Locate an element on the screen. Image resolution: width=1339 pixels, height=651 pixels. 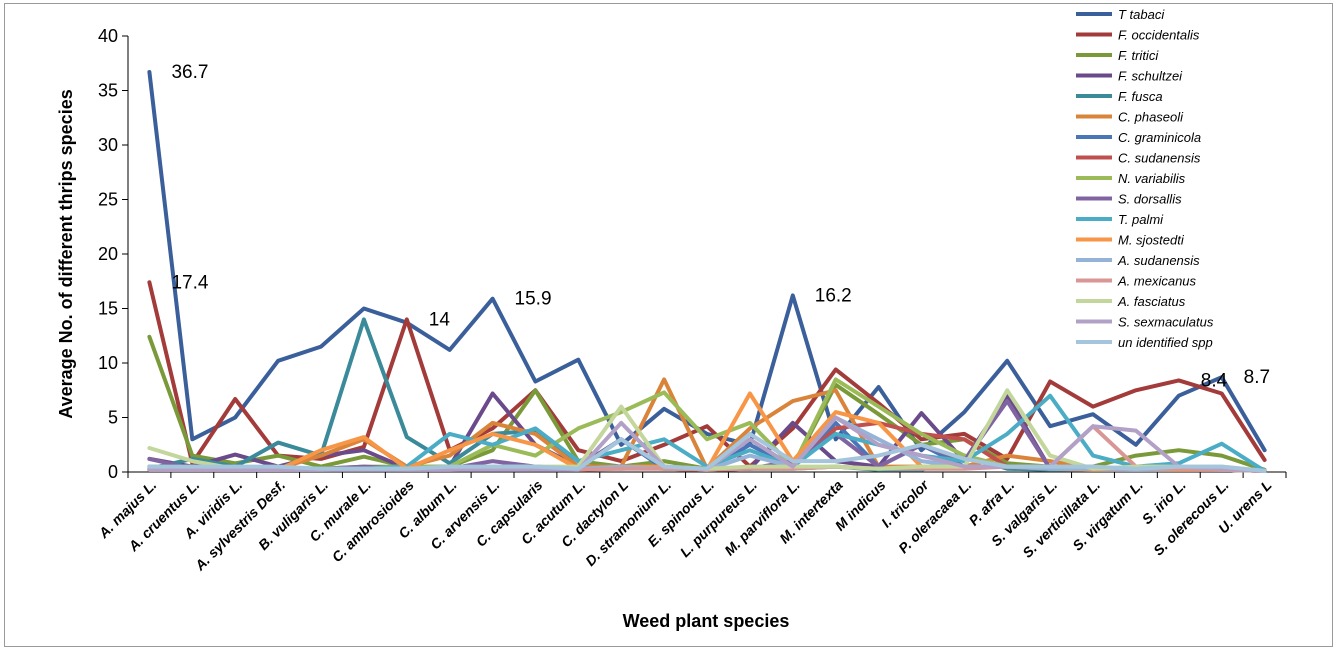
y-tick-label: 25 is located at coordinates (108, 200).